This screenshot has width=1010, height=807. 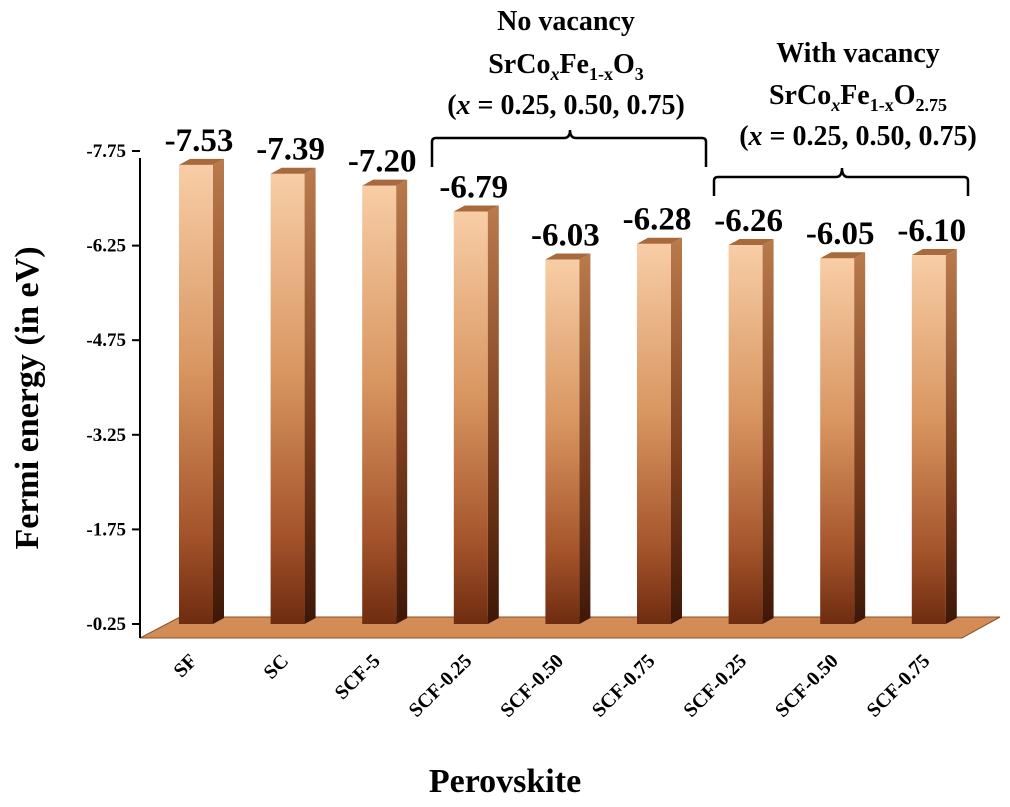 What do you see at coordinates (382, 162) in the screenshot?
I see `bar-value-label: -7.20` at bounding box center [382, 162].